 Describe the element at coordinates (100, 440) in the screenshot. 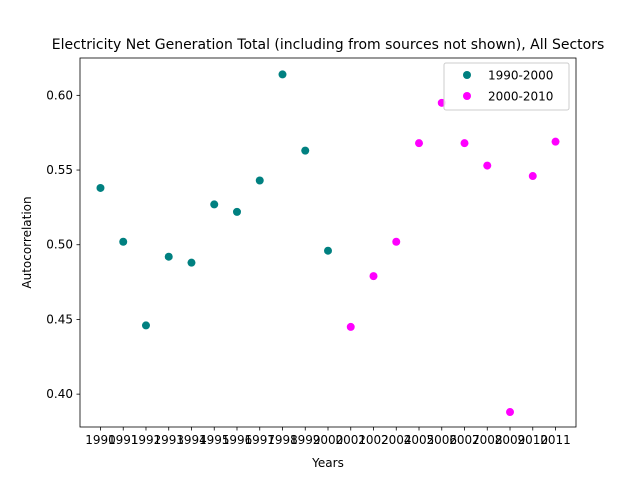

I see `x-tick-label: 1990` at that location.